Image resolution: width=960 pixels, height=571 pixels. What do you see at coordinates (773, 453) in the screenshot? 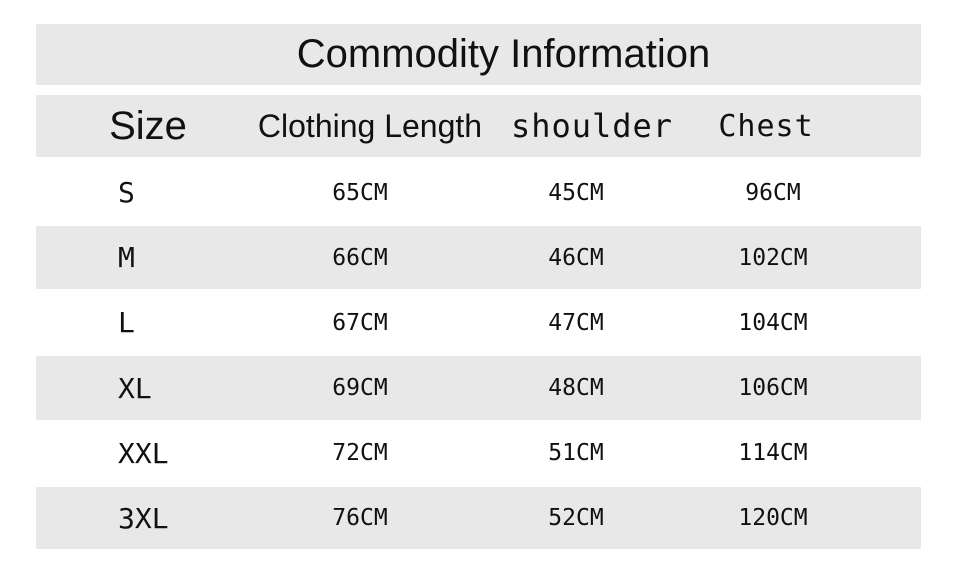
I see `chest-cell: 114CM` at bounding box center [773, 453].